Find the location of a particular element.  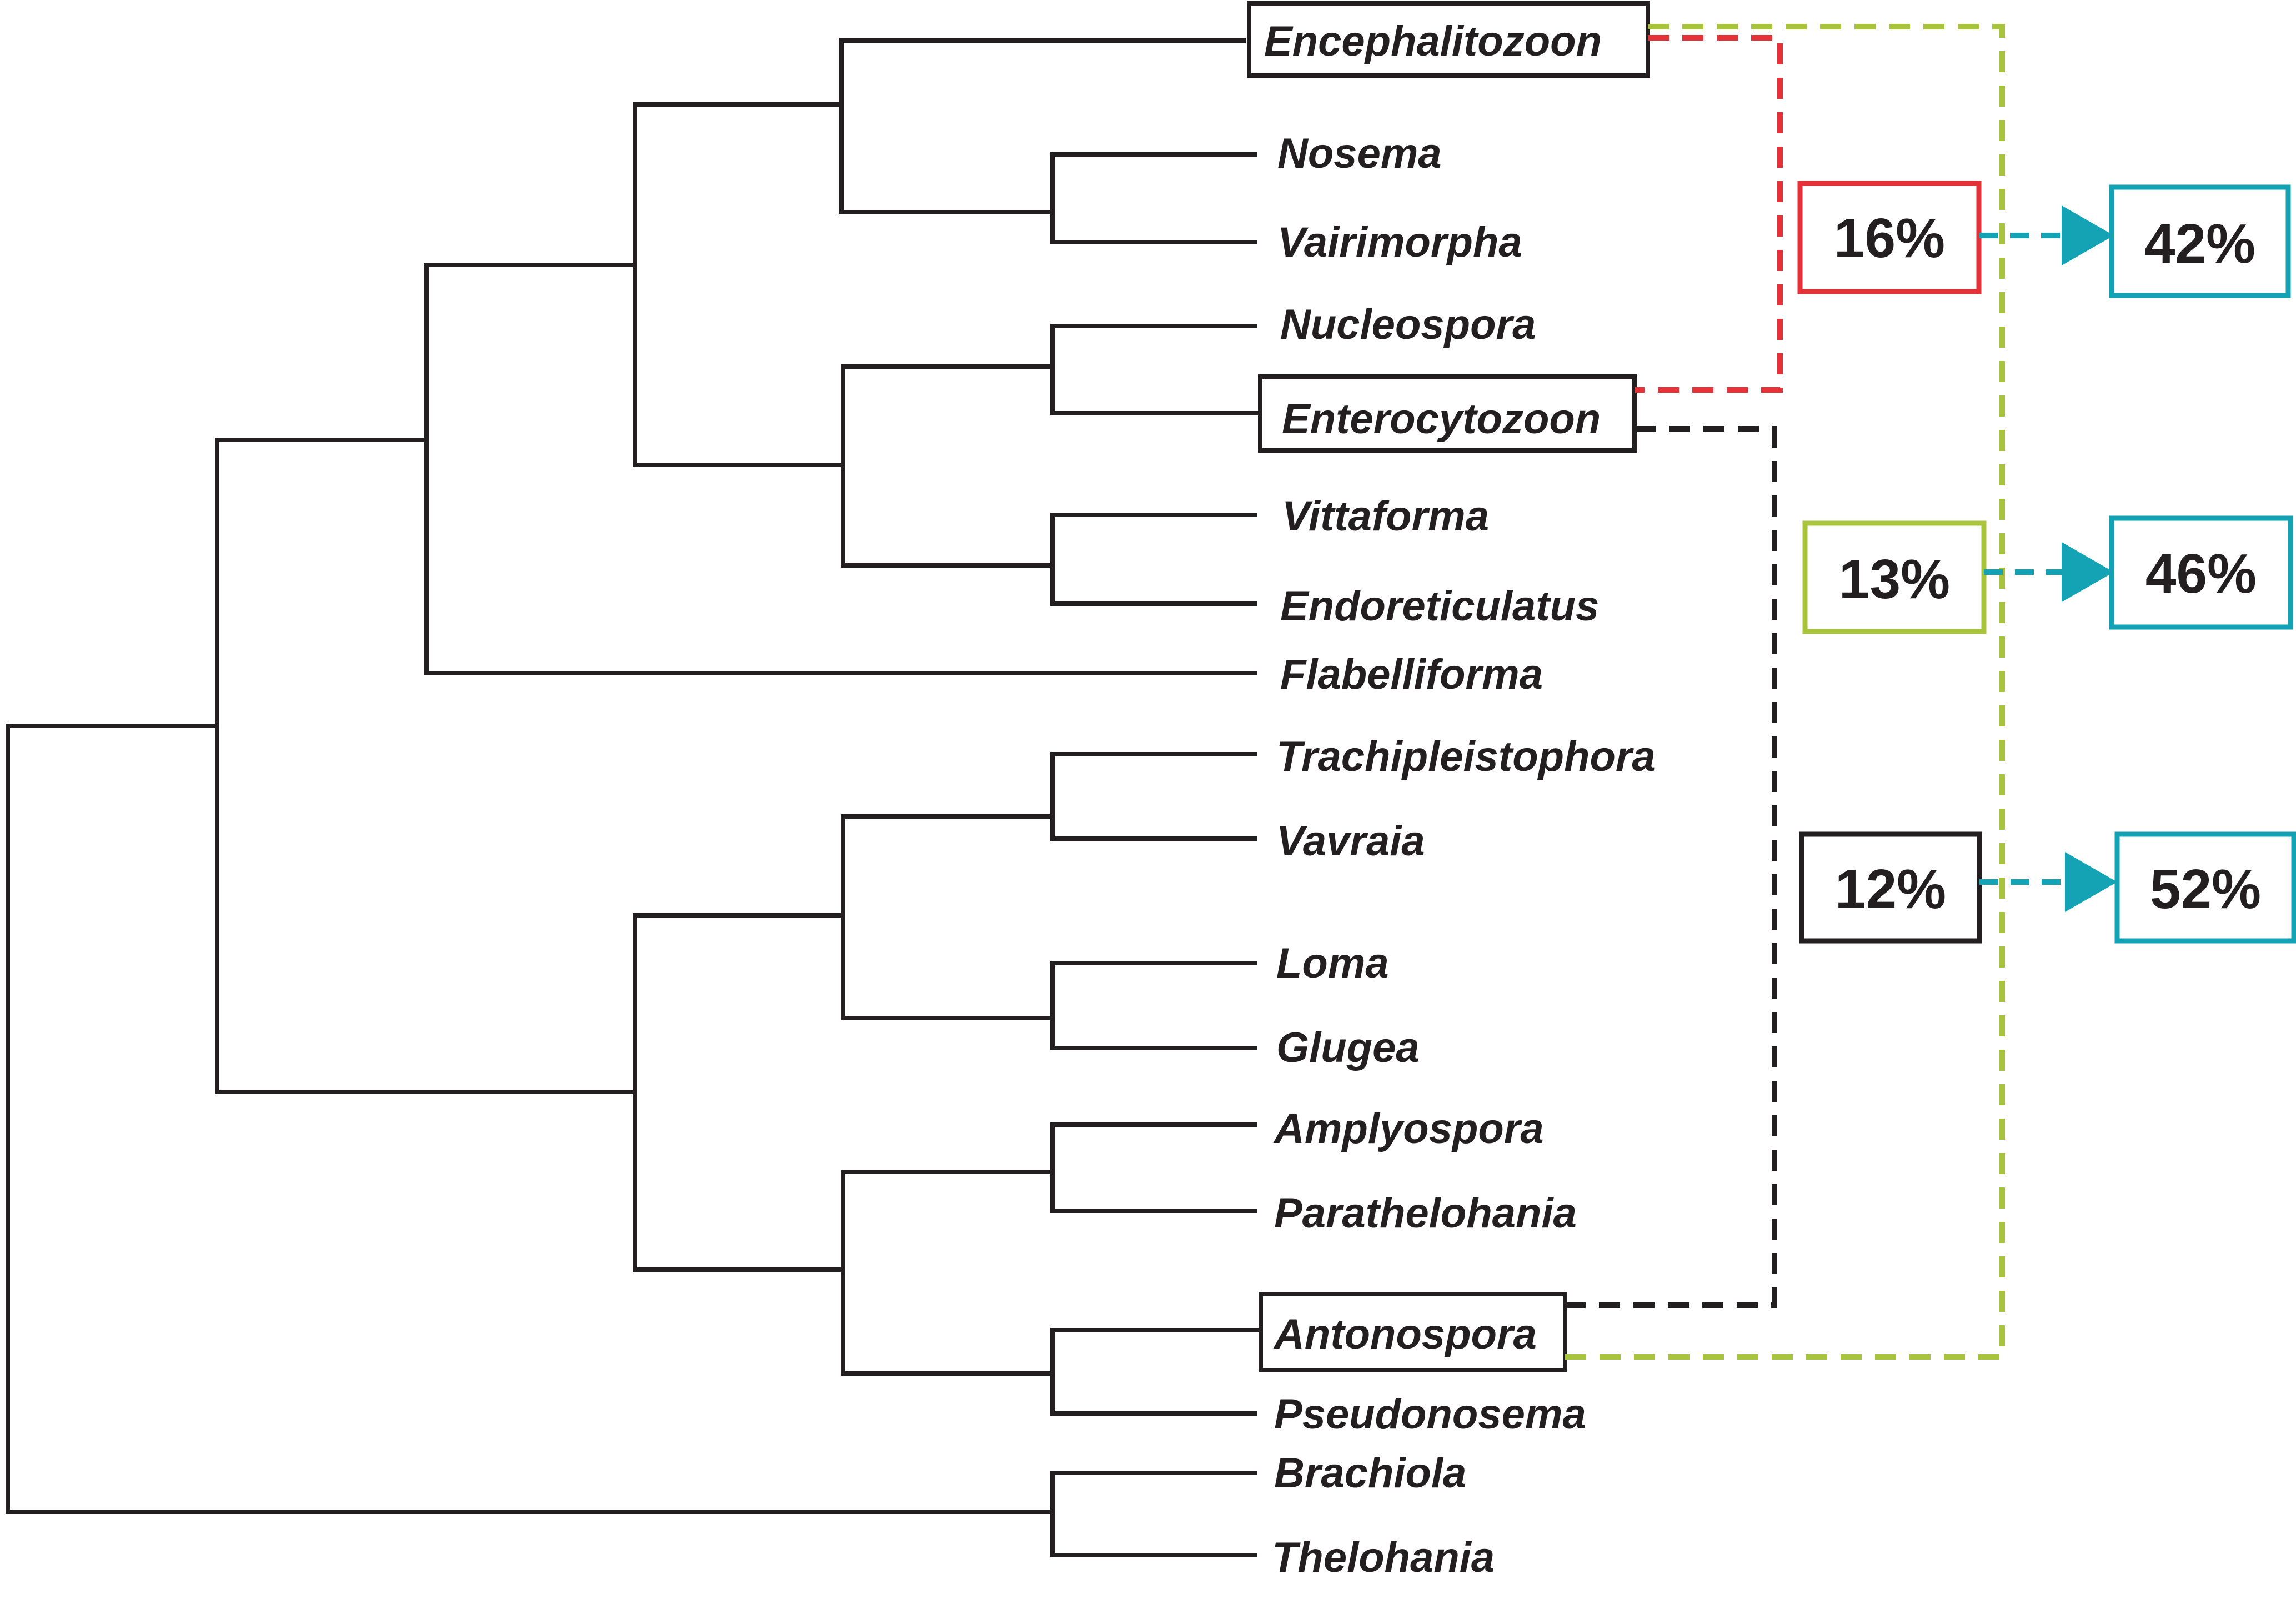

result-46: 46% is located at coordinates (2201, 574).